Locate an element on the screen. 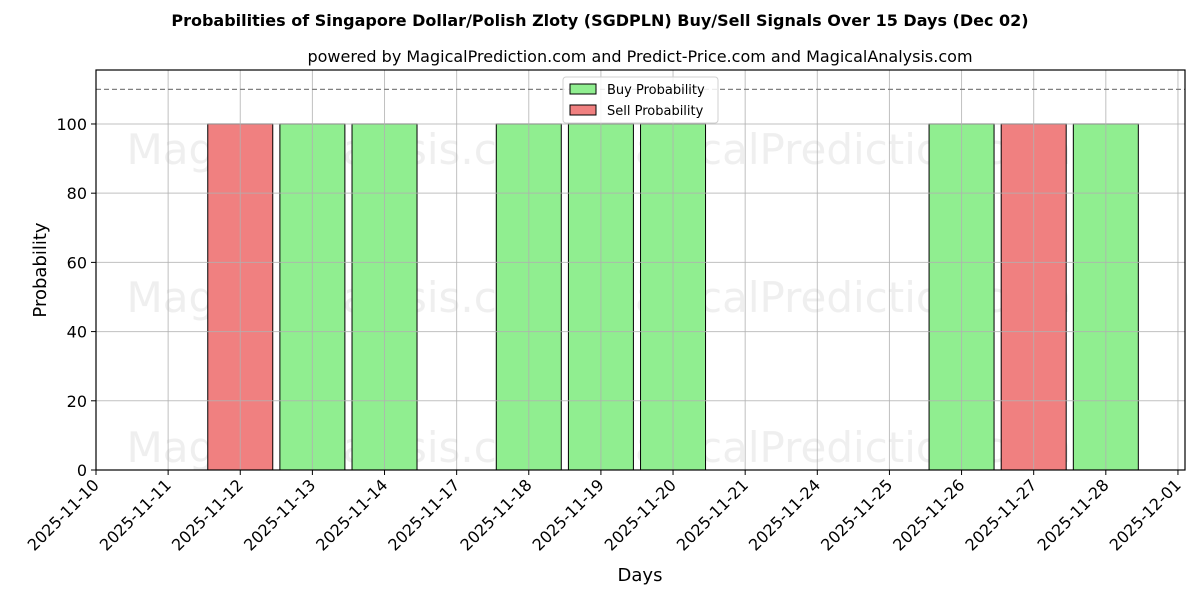  legend-box is located at coordinates (640, 100).